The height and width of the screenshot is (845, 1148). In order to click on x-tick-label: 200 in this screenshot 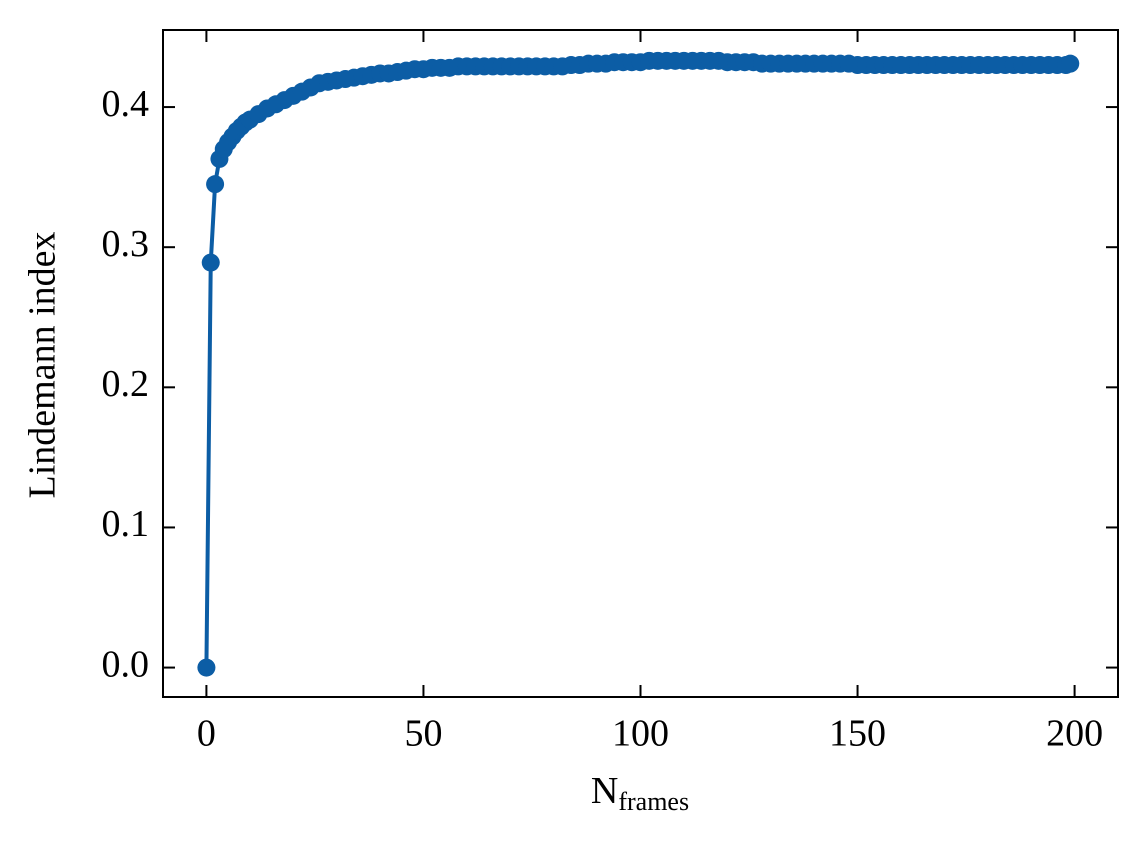, I will do `click(1074, 734)`.